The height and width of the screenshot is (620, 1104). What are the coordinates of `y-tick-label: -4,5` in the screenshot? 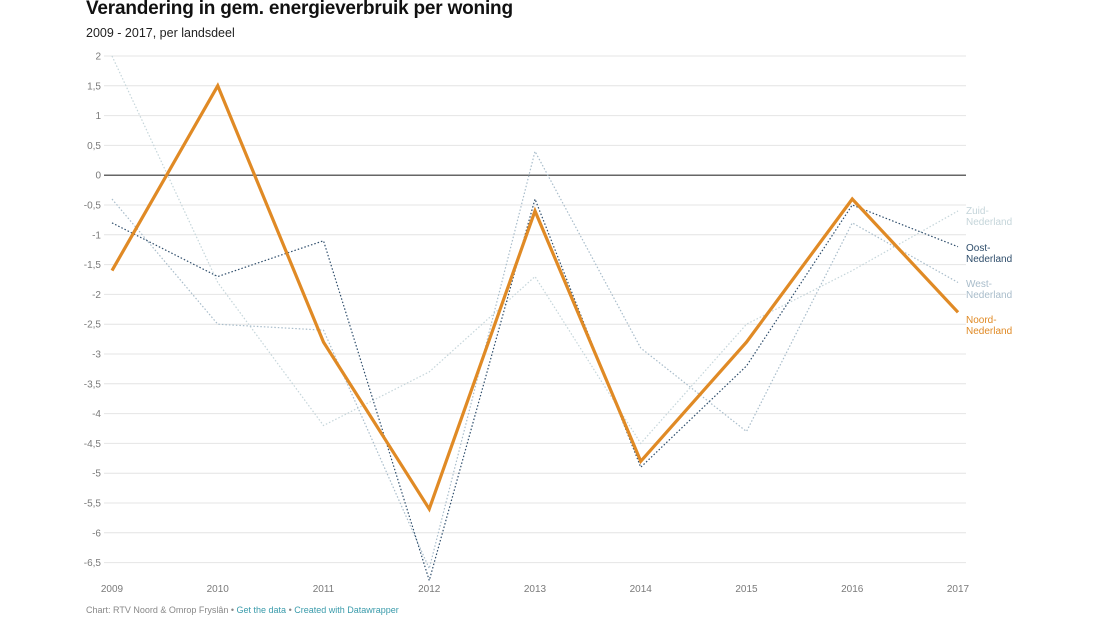 It's located at (93, 444).